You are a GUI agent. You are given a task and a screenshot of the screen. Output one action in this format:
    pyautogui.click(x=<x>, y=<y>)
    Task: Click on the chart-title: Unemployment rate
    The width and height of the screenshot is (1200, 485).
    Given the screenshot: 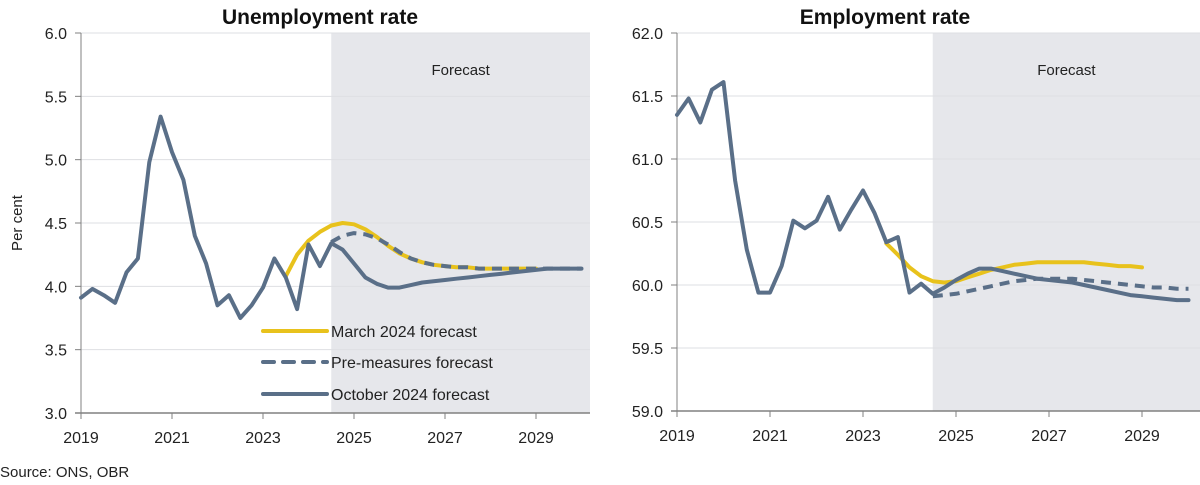 What is the action you would take?
    pyautogui.click(x=320, y=17)
    